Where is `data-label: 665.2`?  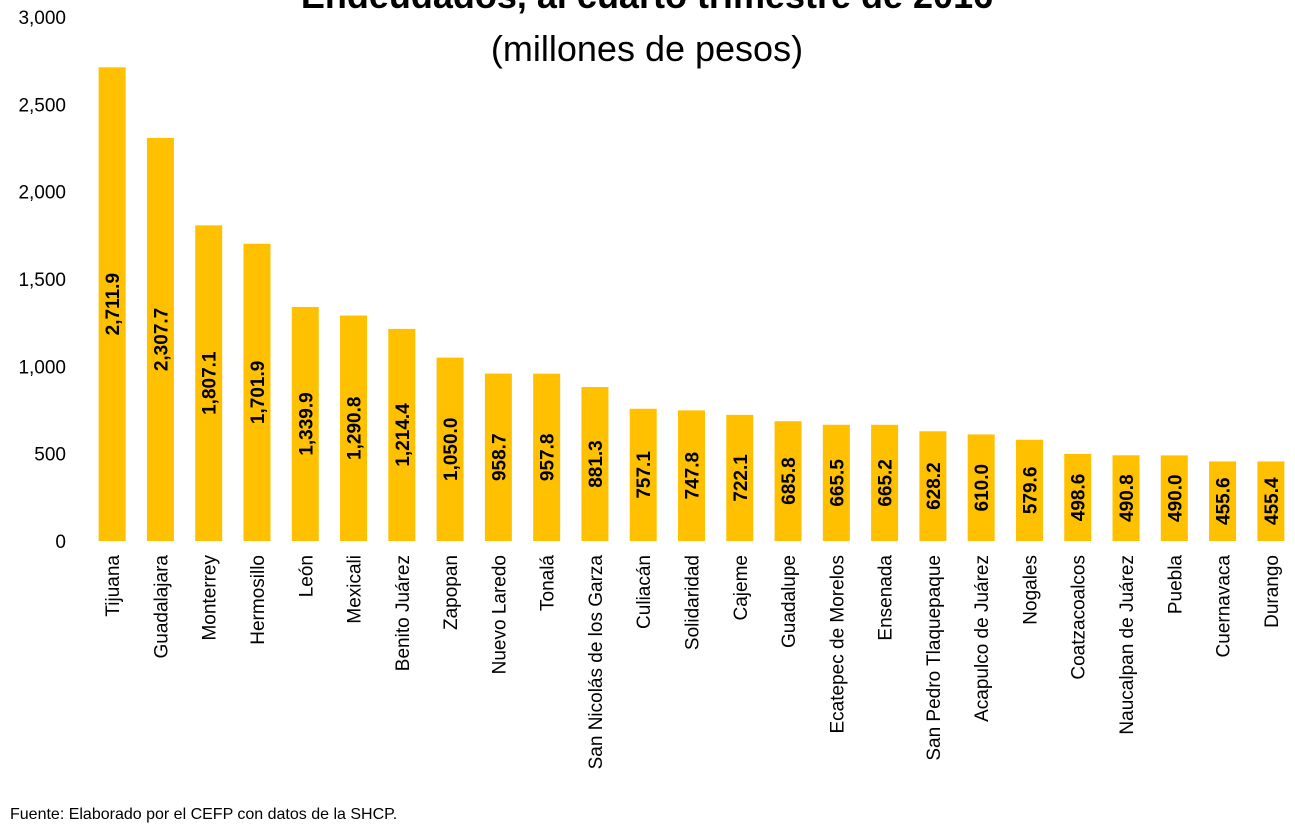
data-label: 665.2 is located at coordinates (886, 483).